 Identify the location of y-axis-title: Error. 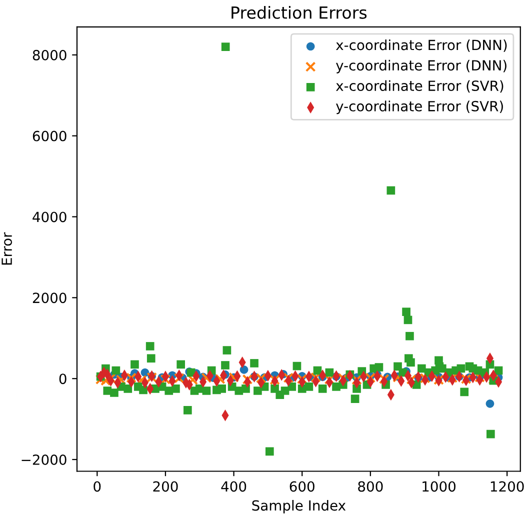
(7, 248).